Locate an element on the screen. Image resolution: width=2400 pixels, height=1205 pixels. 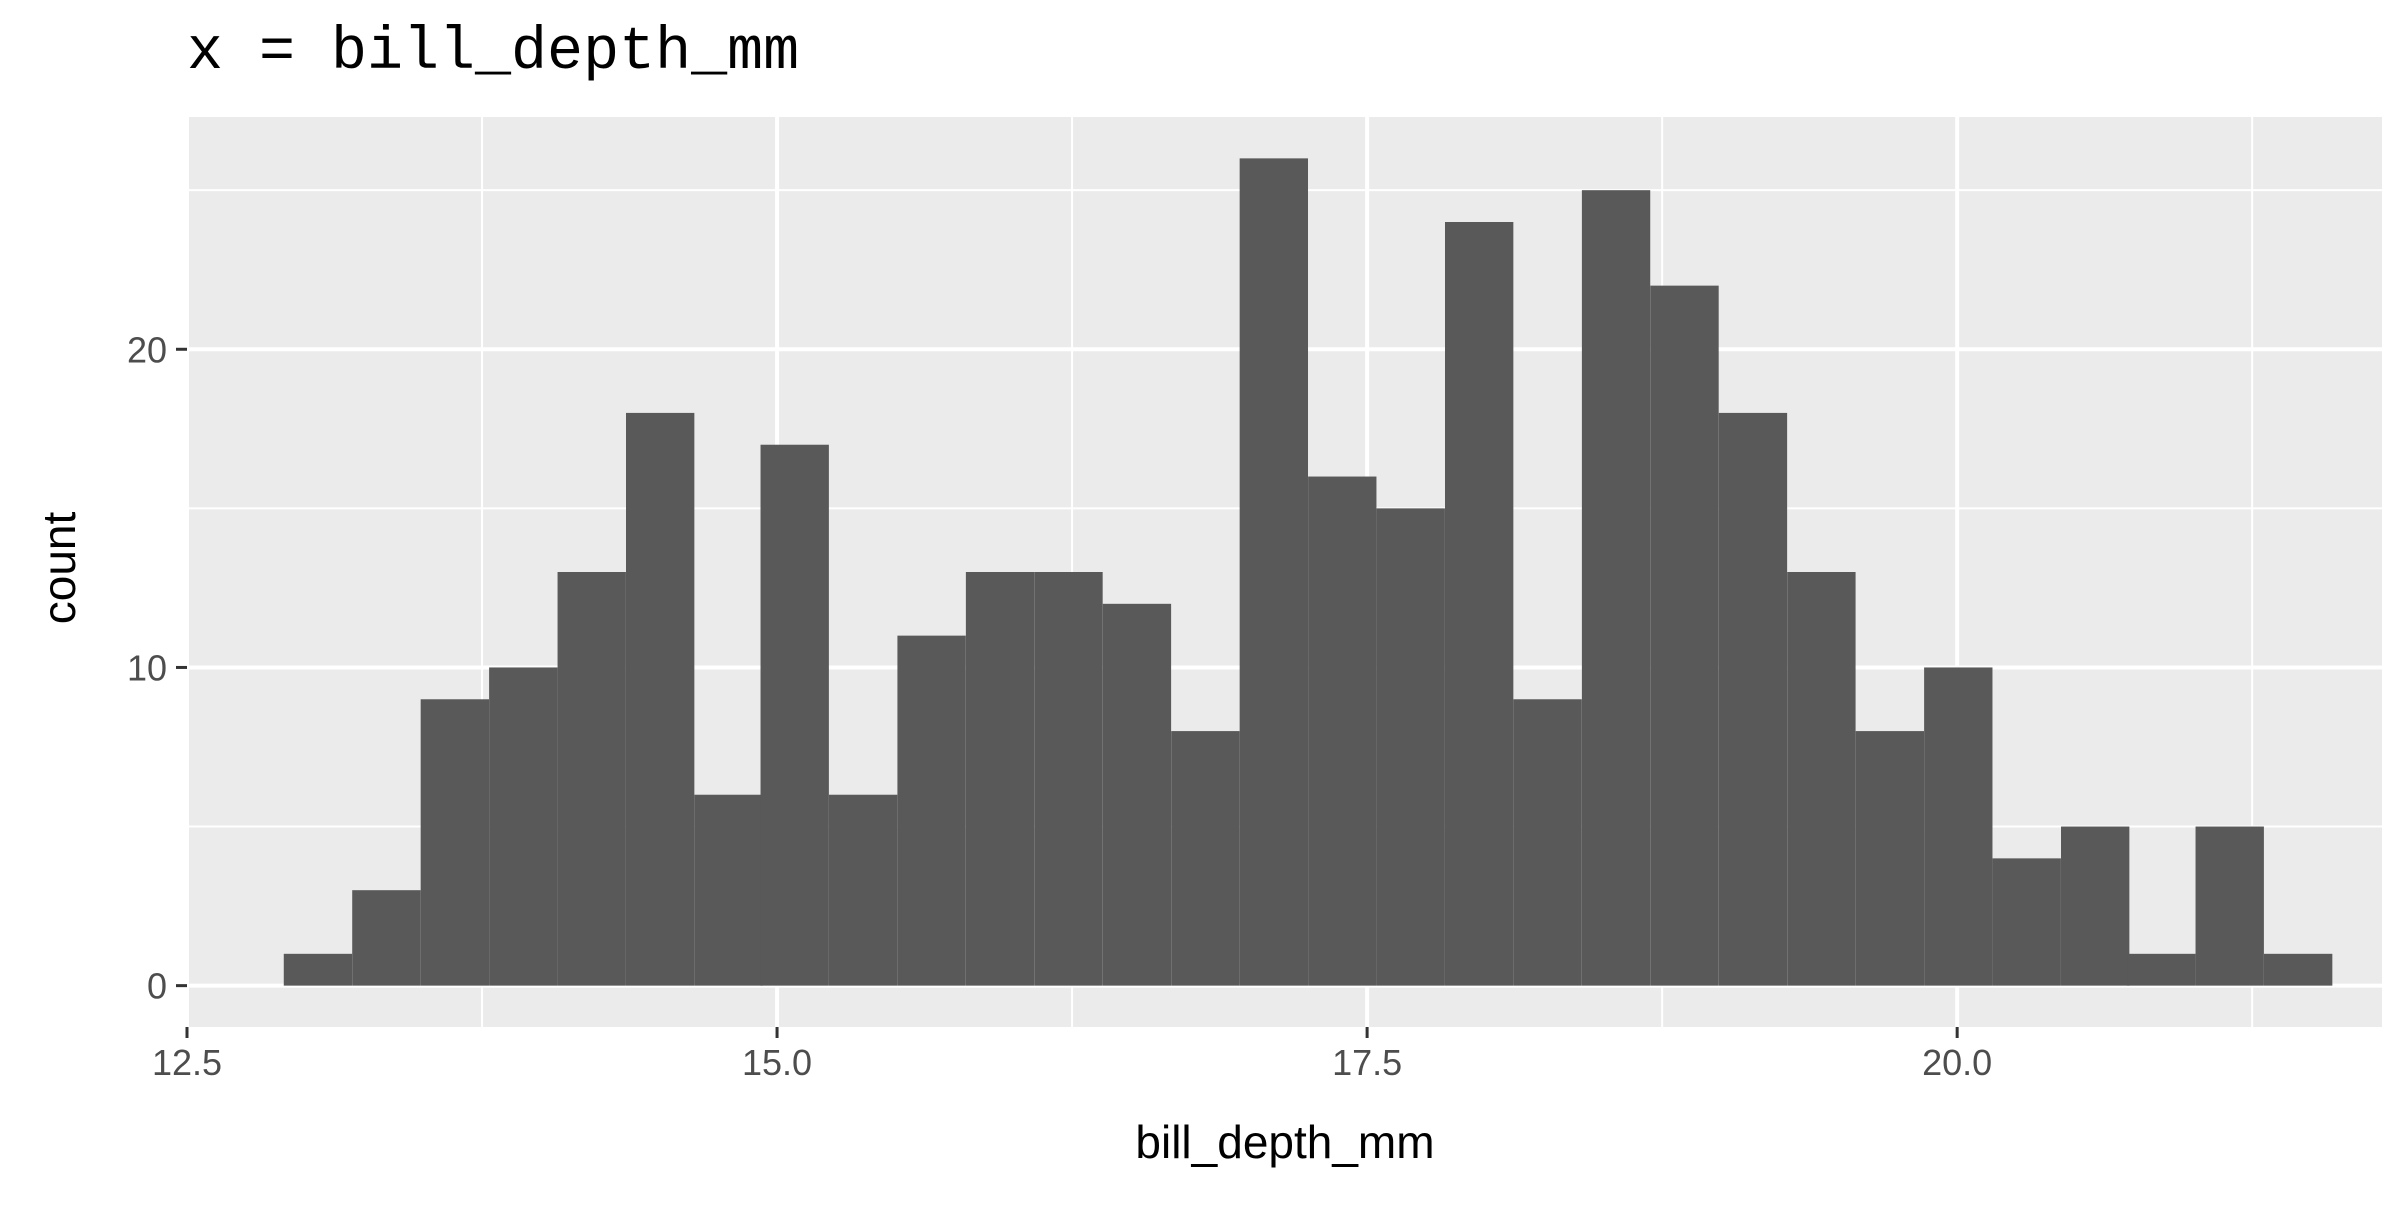
x-tick-label: 12.5 is located at coordinates (187, 1062).